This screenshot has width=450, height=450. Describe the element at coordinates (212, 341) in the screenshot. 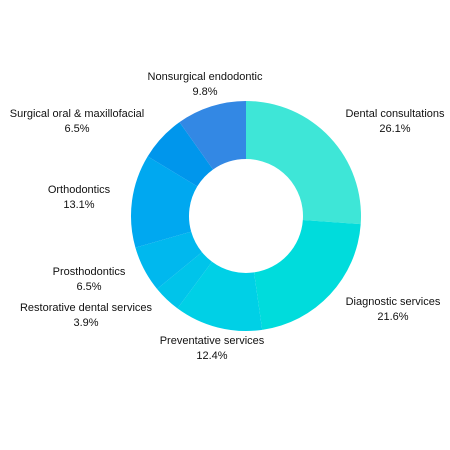

I see `slice-label: Preventative services` at that location.